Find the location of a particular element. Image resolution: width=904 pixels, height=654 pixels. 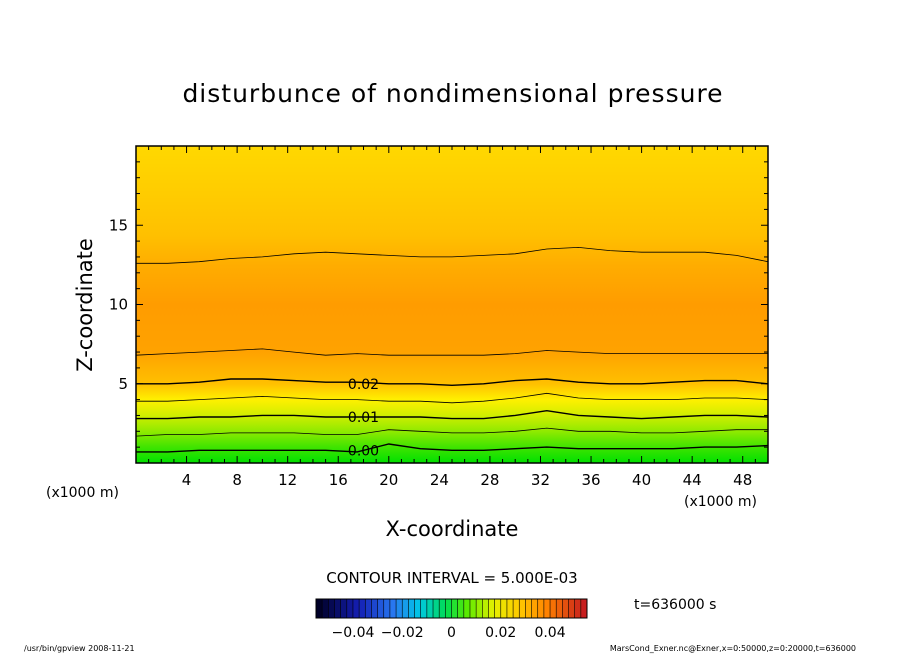

time-label: t=636000 s is located at coordinates (675, 605).